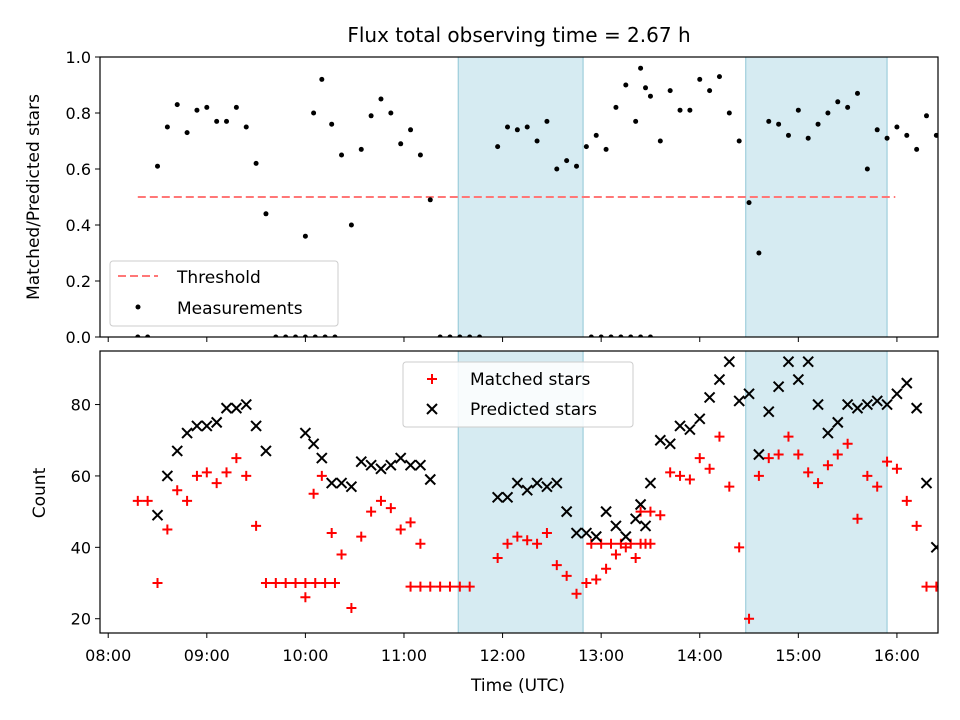 This screenshot has height=720, width=960. I want to click on x-tick-label: 11:00, so click(404, 655).